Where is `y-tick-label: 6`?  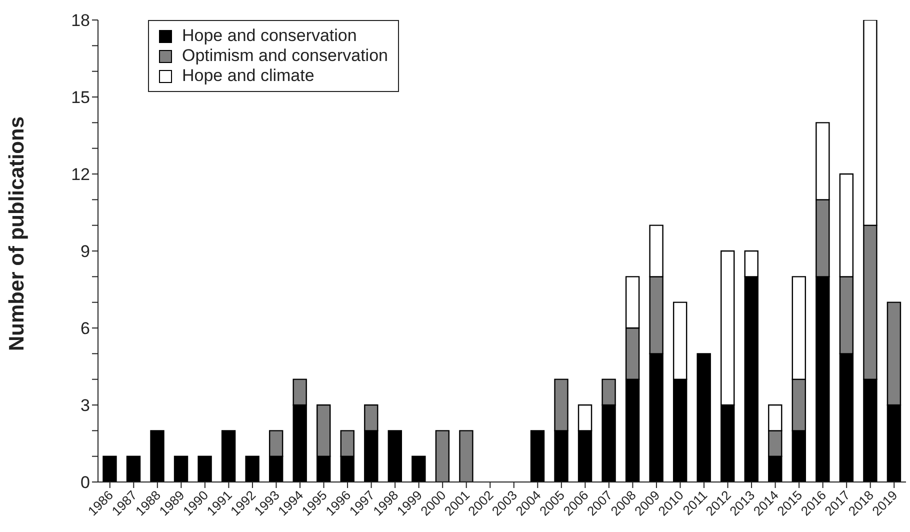
y-tick-label: 6 is located at coordinates (85, 328).